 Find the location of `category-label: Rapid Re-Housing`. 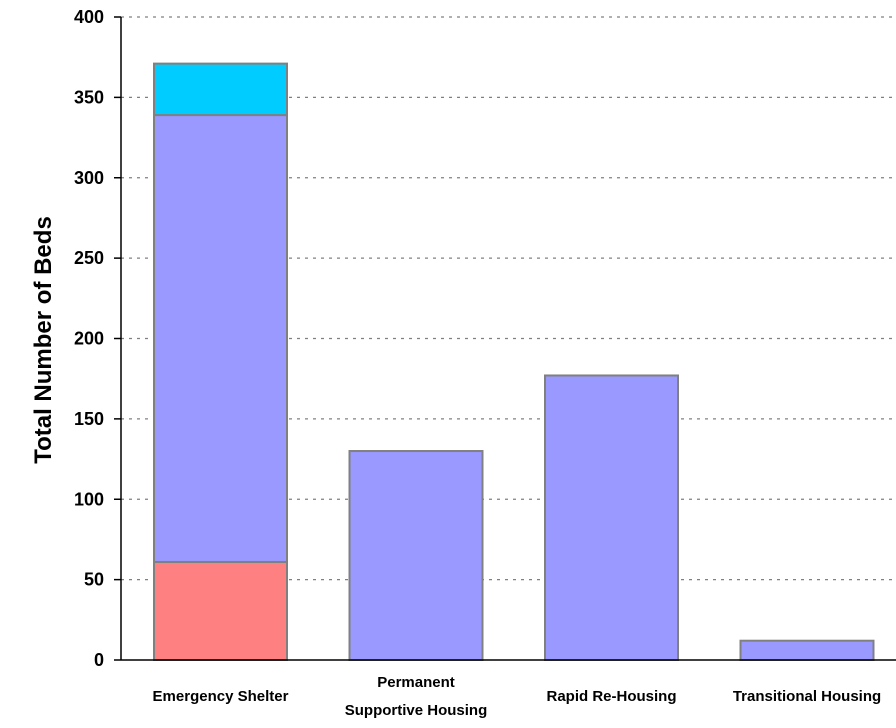

category-label: Rapid Re-Housing is located at coordinates (612, 696).